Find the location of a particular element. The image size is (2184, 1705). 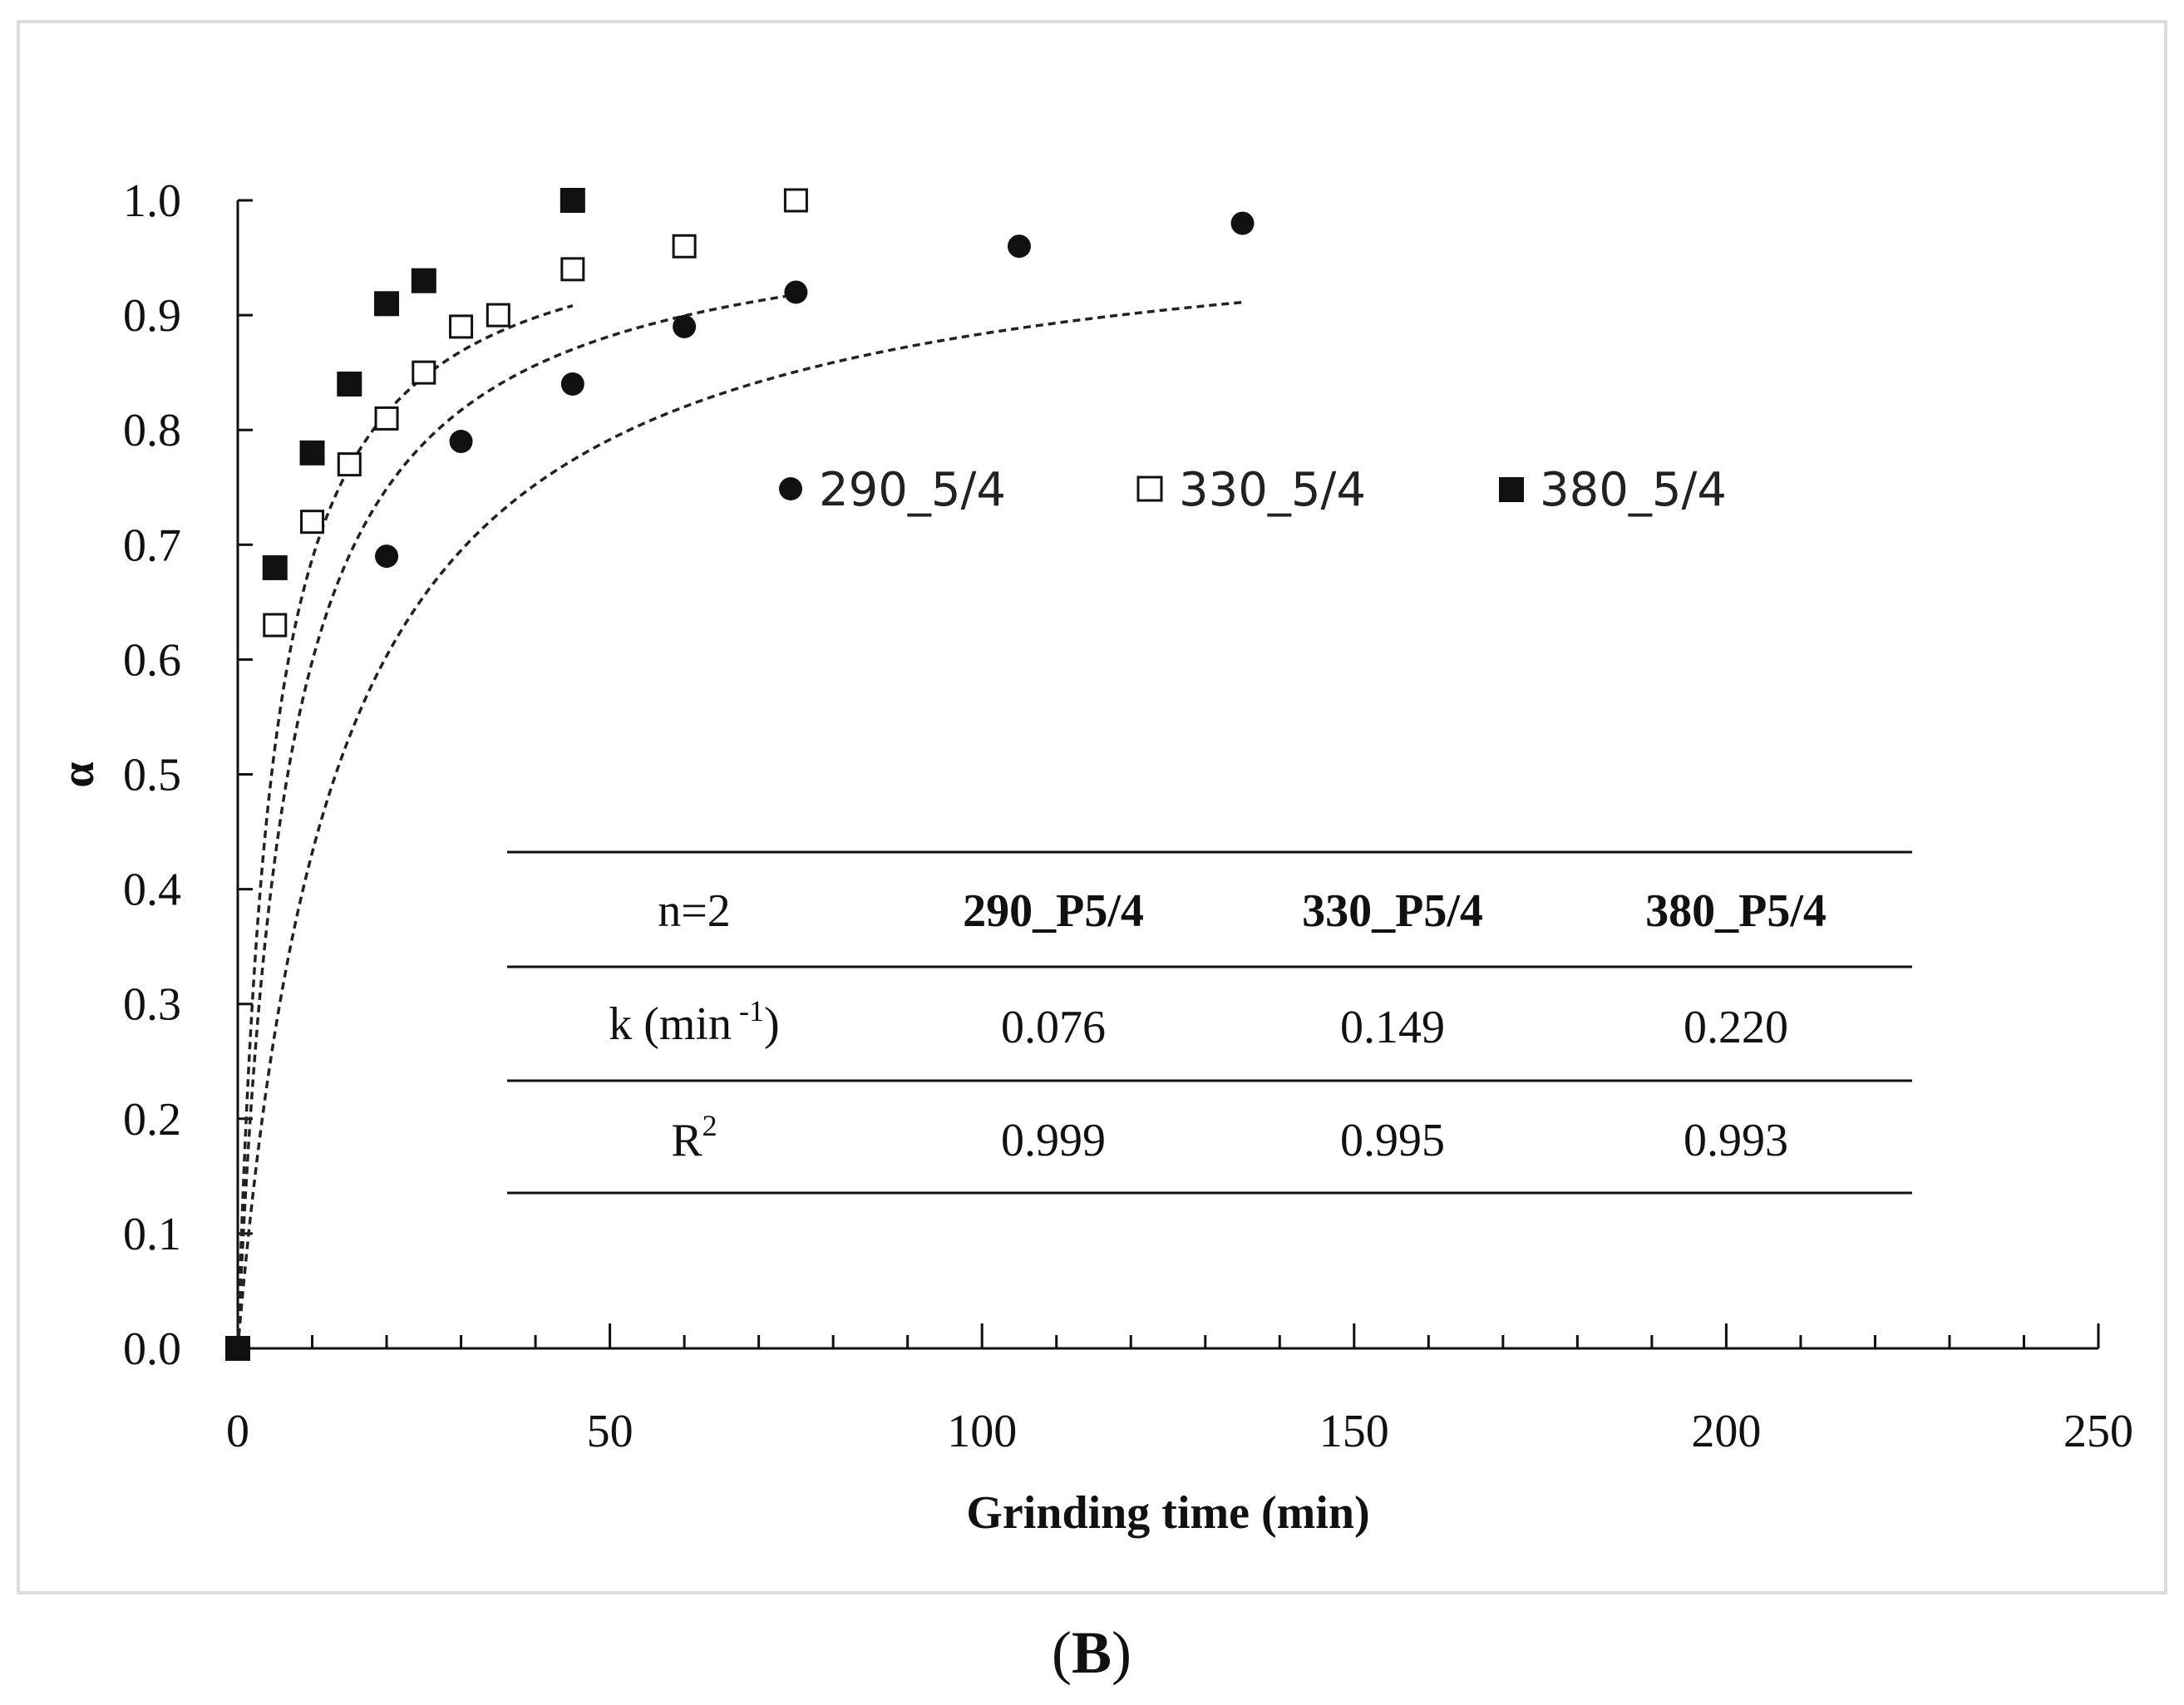

table-cell-k-380: 0.220 is located at coordinates (1736, 1027).